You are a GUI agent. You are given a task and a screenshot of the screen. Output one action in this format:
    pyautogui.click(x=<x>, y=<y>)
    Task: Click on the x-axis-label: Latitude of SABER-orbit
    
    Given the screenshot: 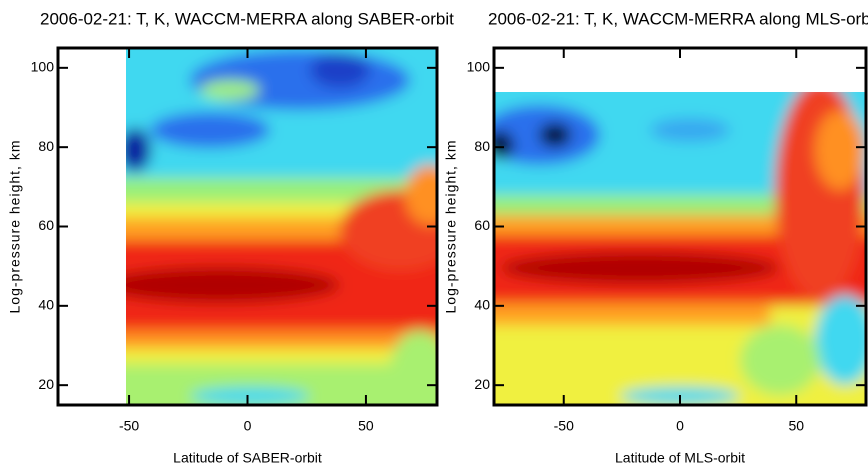 What is the action you would take?
    pyautogui.click(x=247, y=458)
    